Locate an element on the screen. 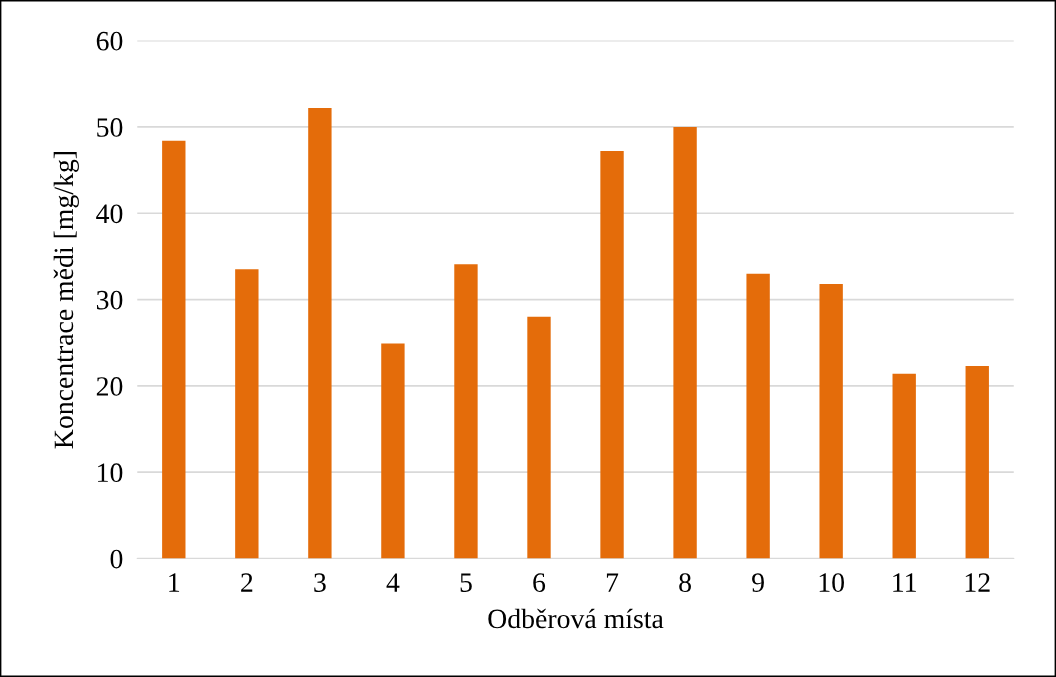  x-tick-label: 5 is located at coordinates (466, 582).